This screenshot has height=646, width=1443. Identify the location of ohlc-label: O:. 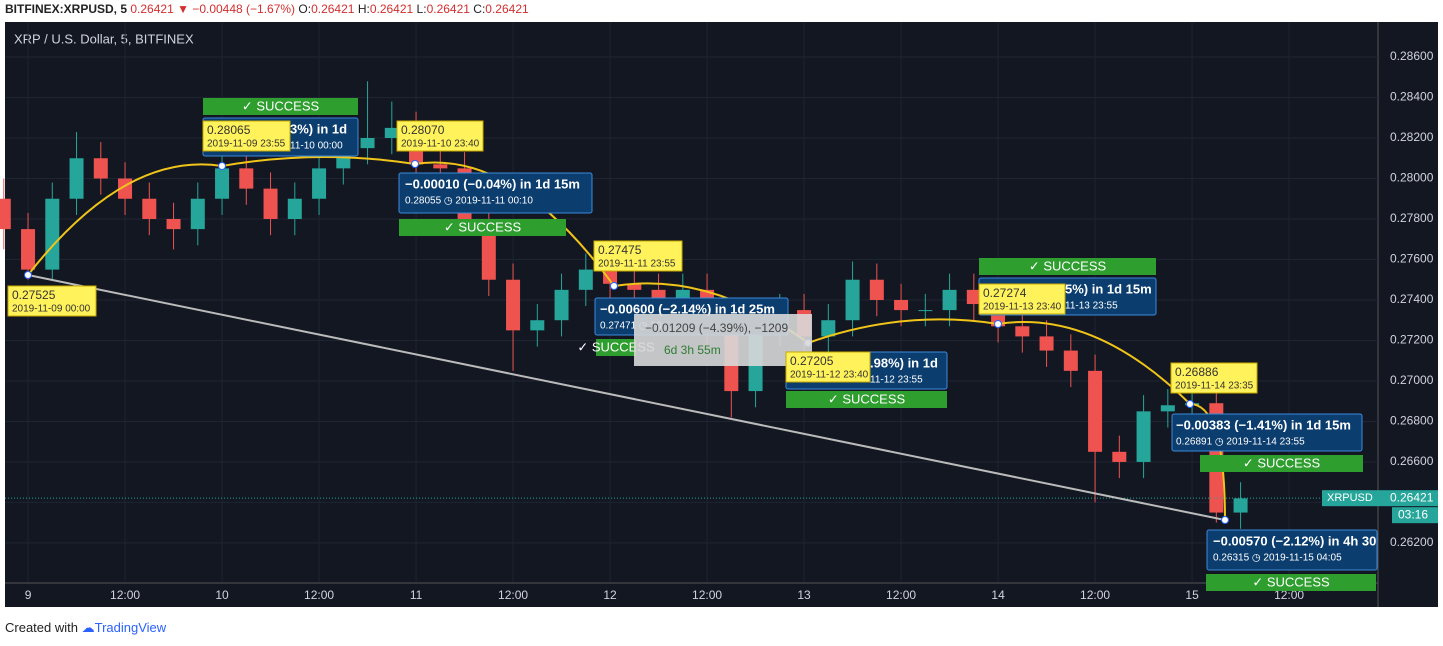
(305, 9).